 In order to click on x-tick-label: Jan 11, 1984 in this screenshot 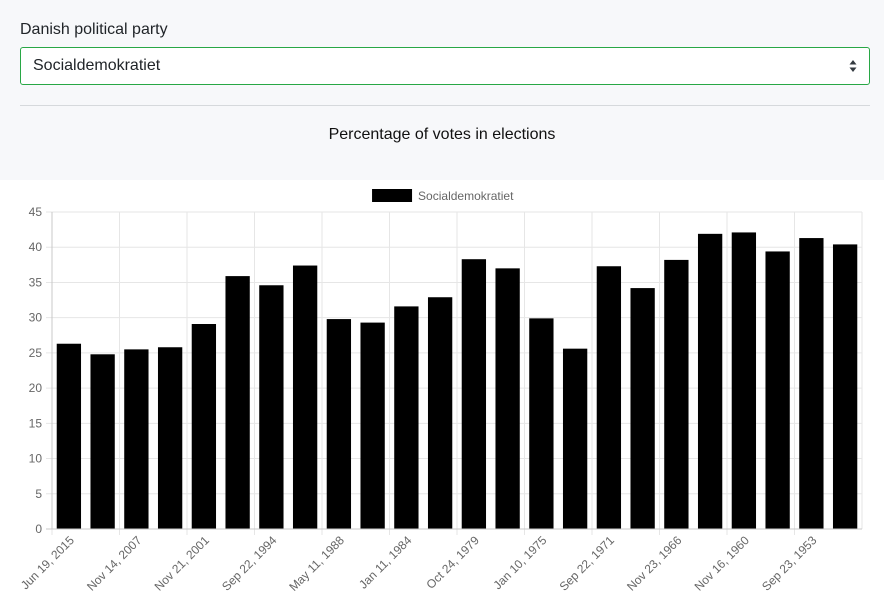, I will do `click(385, 562)`.